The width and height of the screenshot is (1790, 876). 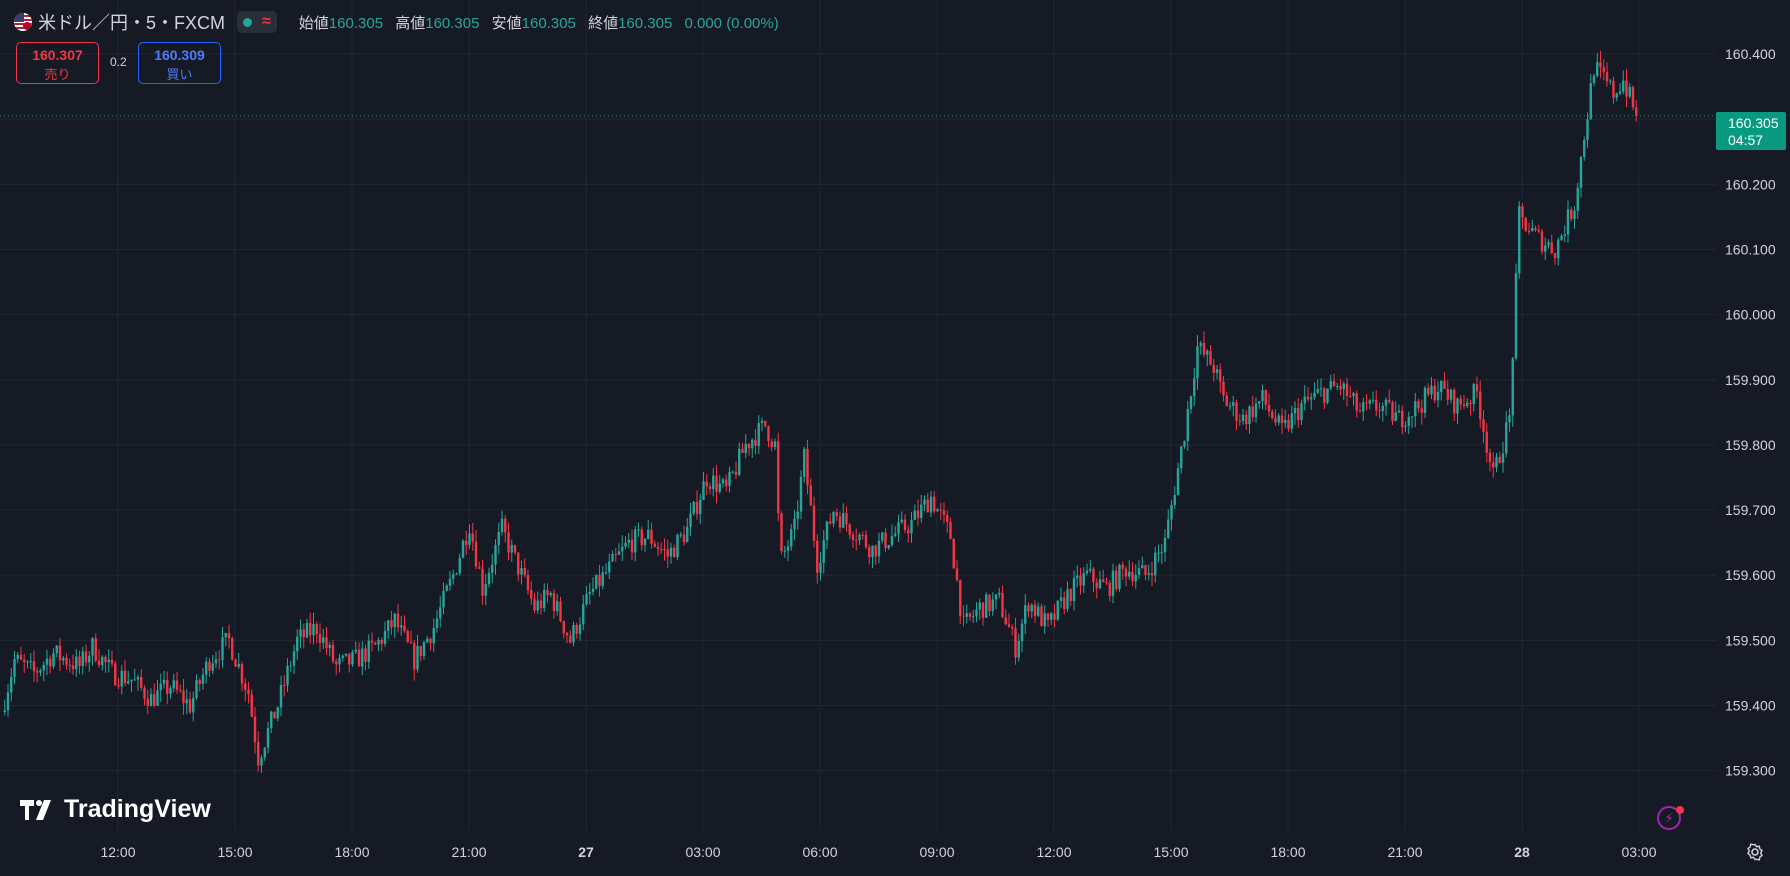 I want to click on tradingview-logo: TradingView, so click(x=115, y=809).